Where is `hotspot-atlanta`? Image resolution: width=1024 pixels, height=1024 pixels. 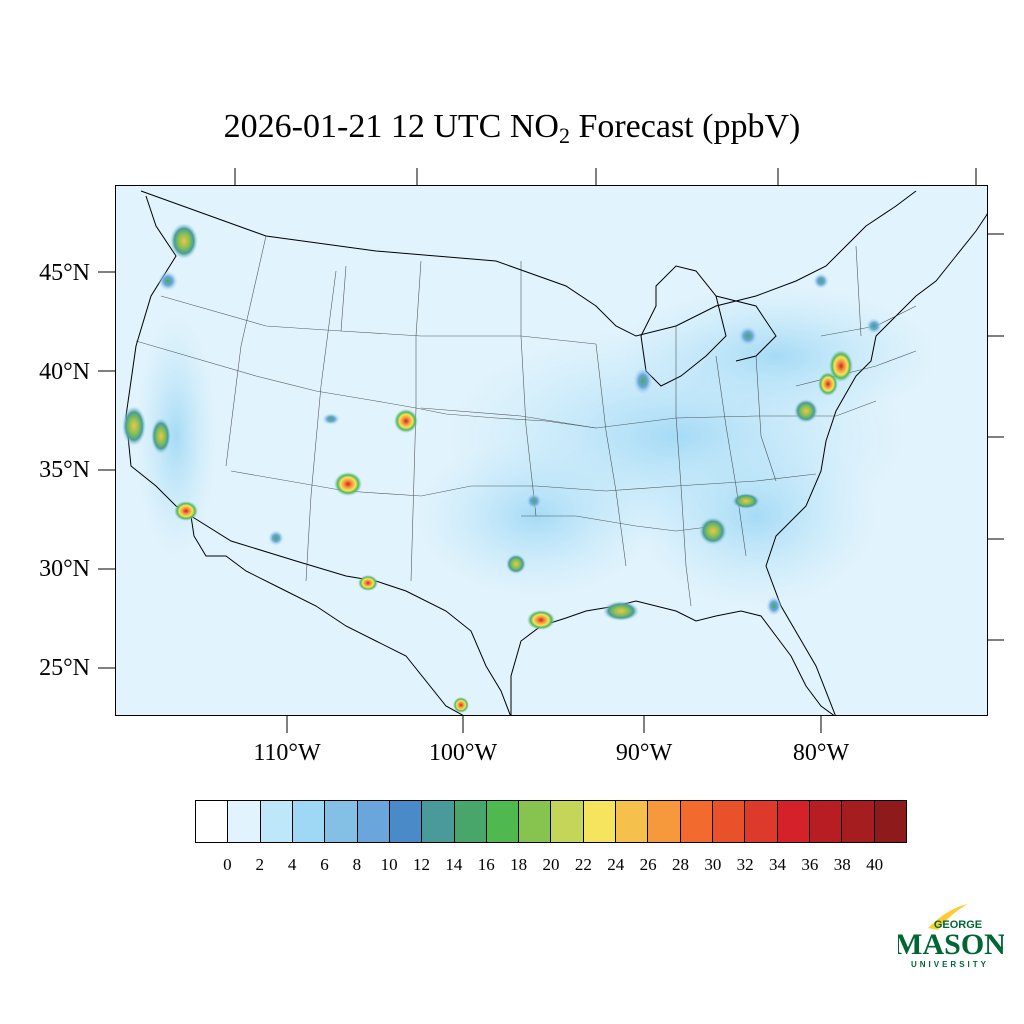
hotspot-atlanta is located at coordinates (713, 531).